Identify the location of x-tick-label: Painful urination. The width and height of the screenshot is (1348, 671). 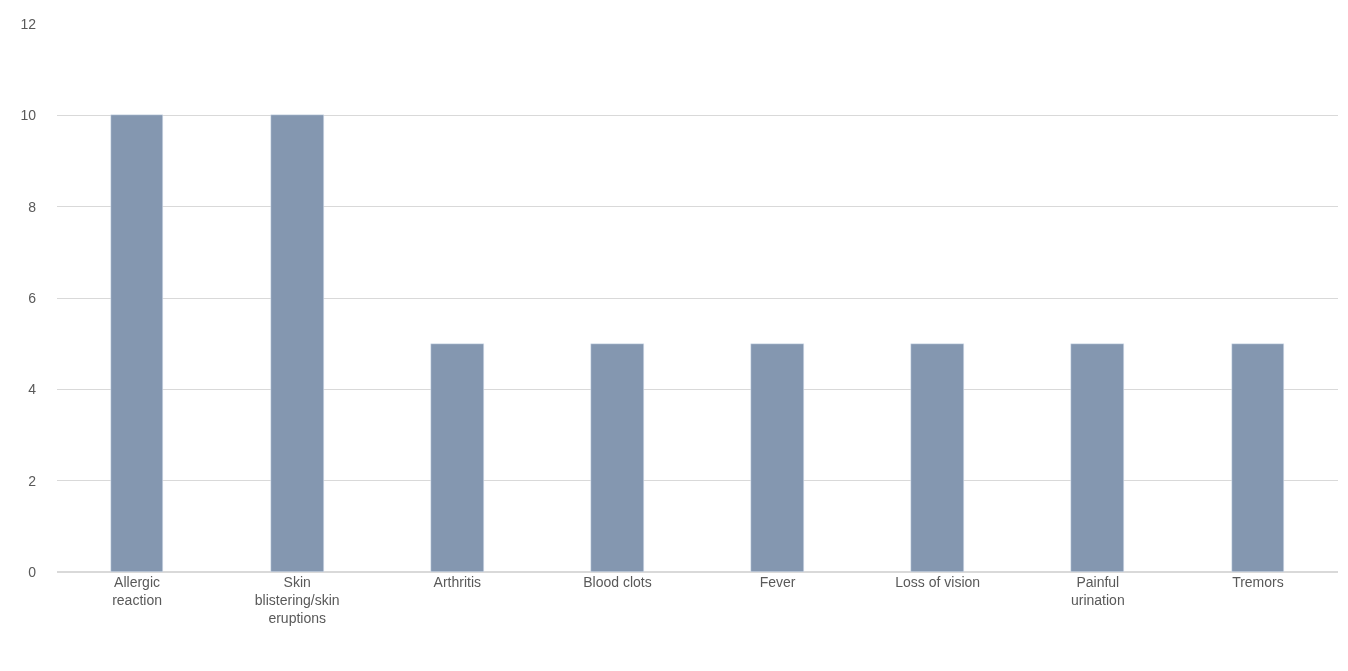
(1097, 591).